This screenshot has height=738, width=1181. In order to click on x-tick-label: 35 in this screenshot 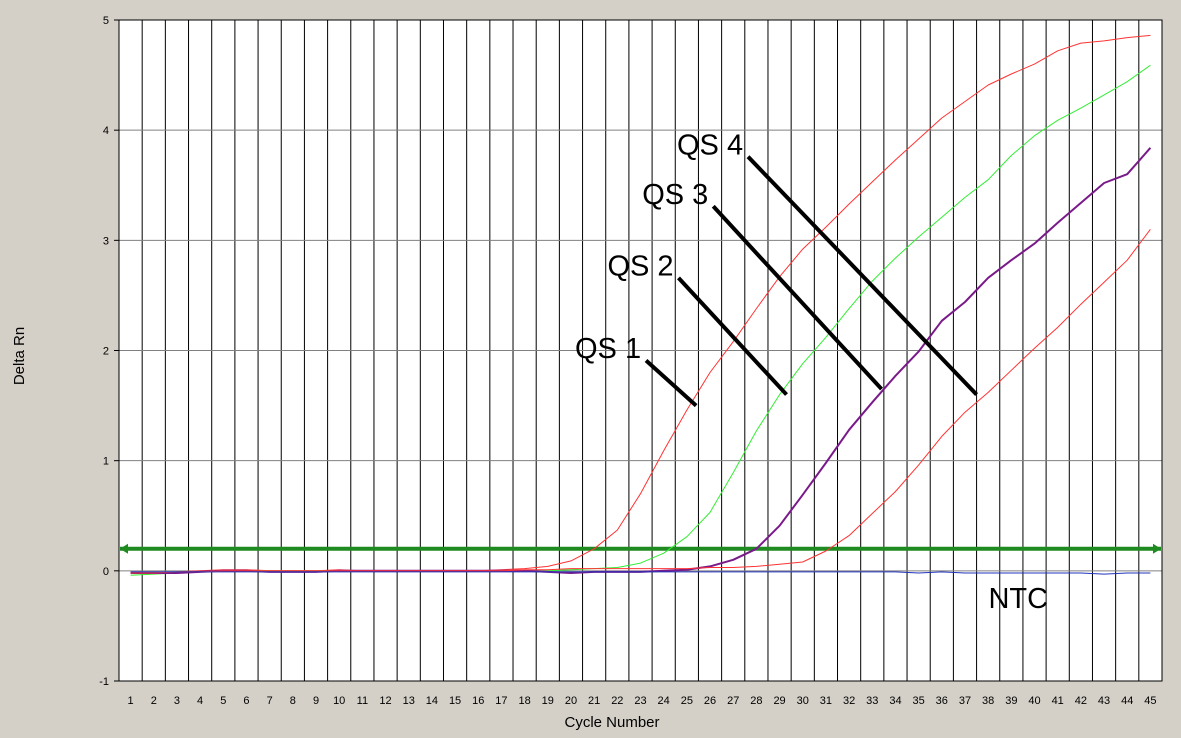, I will do `click(919, 701)`.